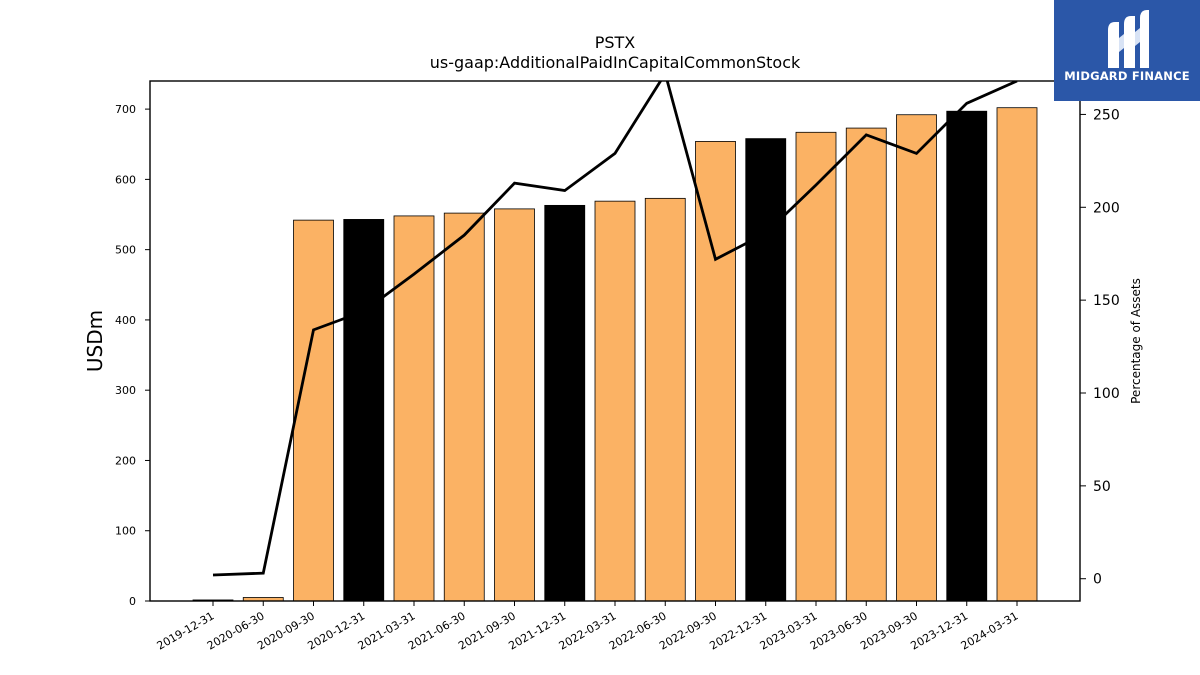 The width and height of the screenshot is (1200, 675). Describe the element at coordinates (1106, 301) in the screenshot. I see `y2-tick-label: 150` at that location.